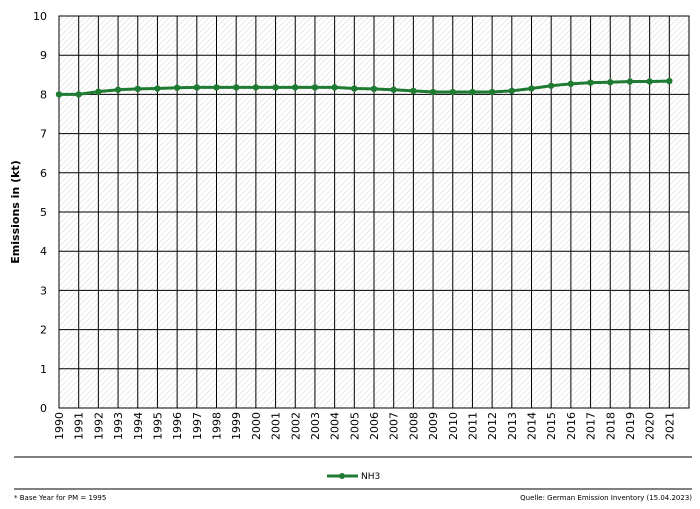 This screenshot has height=509, width=700. Describe the element at coordinates (43, 330) in the screenshot. I see `y-tick-label: 2` at that location.